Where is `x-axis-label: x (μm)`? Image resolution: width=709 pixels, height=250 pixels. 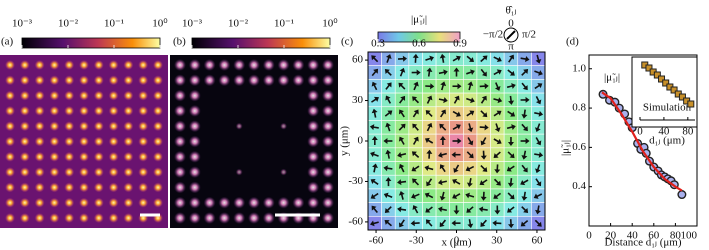 x-axis-label: x (μm) is located at coordinates (456, 243).